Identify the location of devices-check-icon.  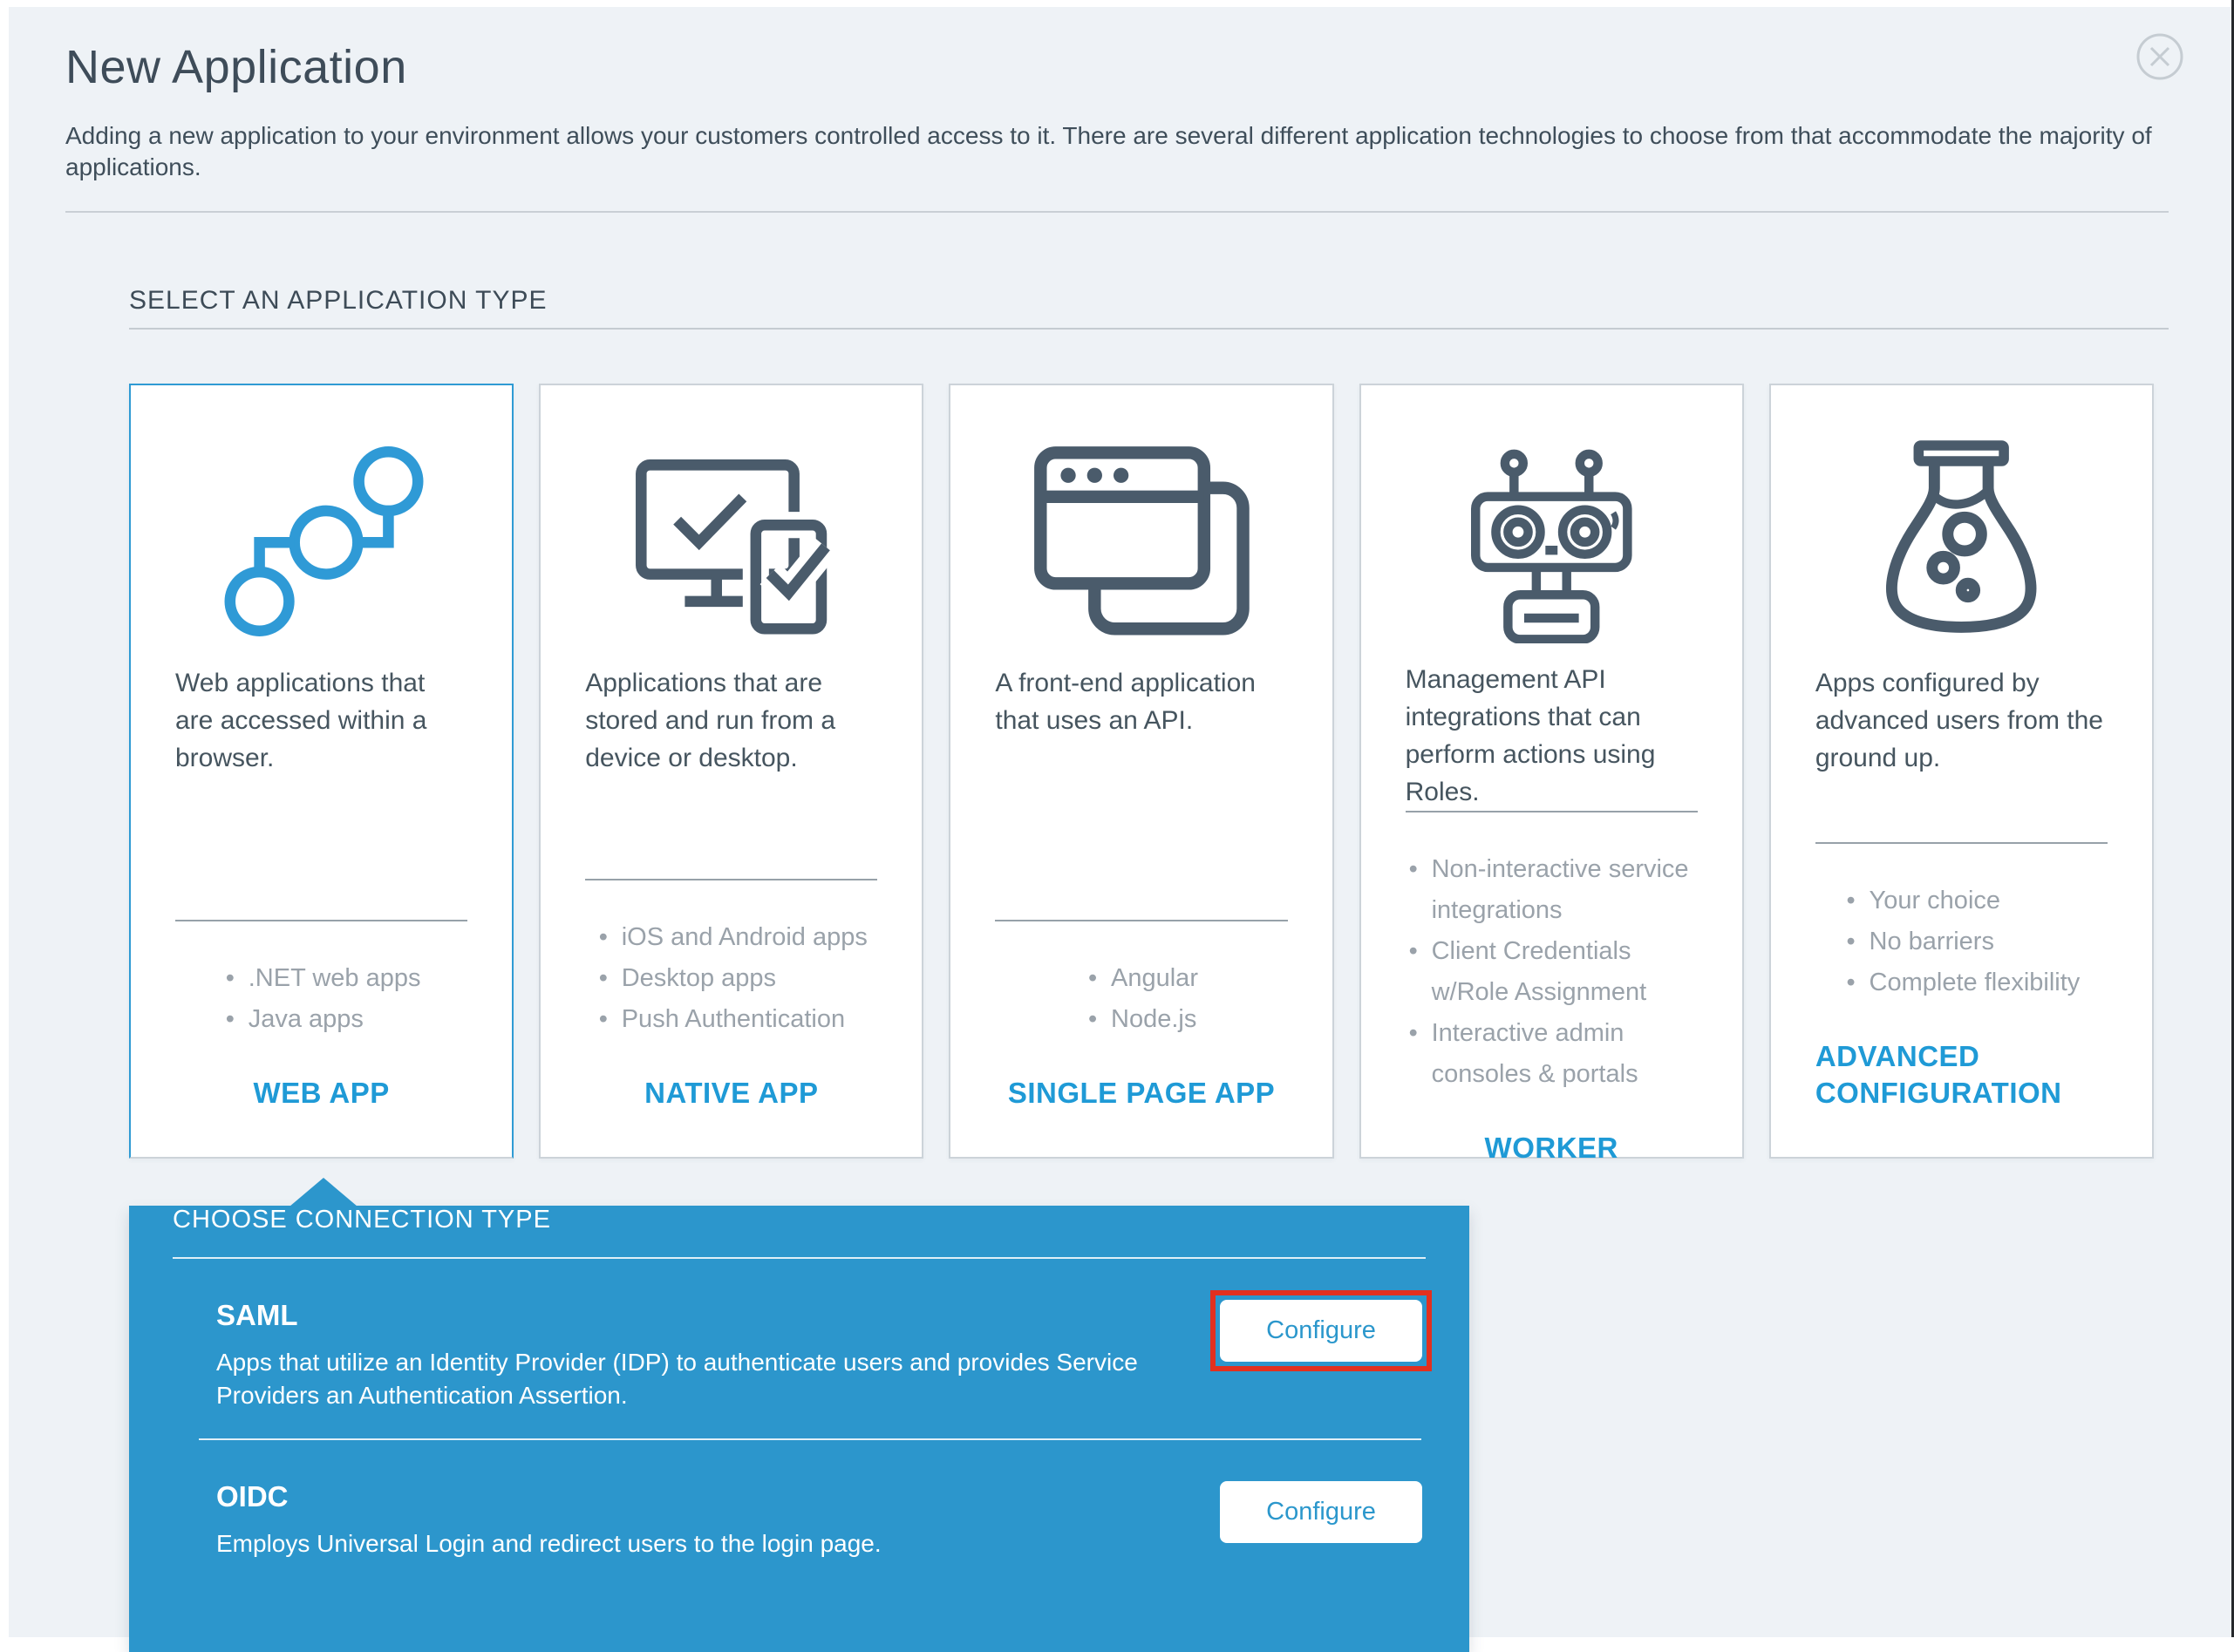
(731, 541).